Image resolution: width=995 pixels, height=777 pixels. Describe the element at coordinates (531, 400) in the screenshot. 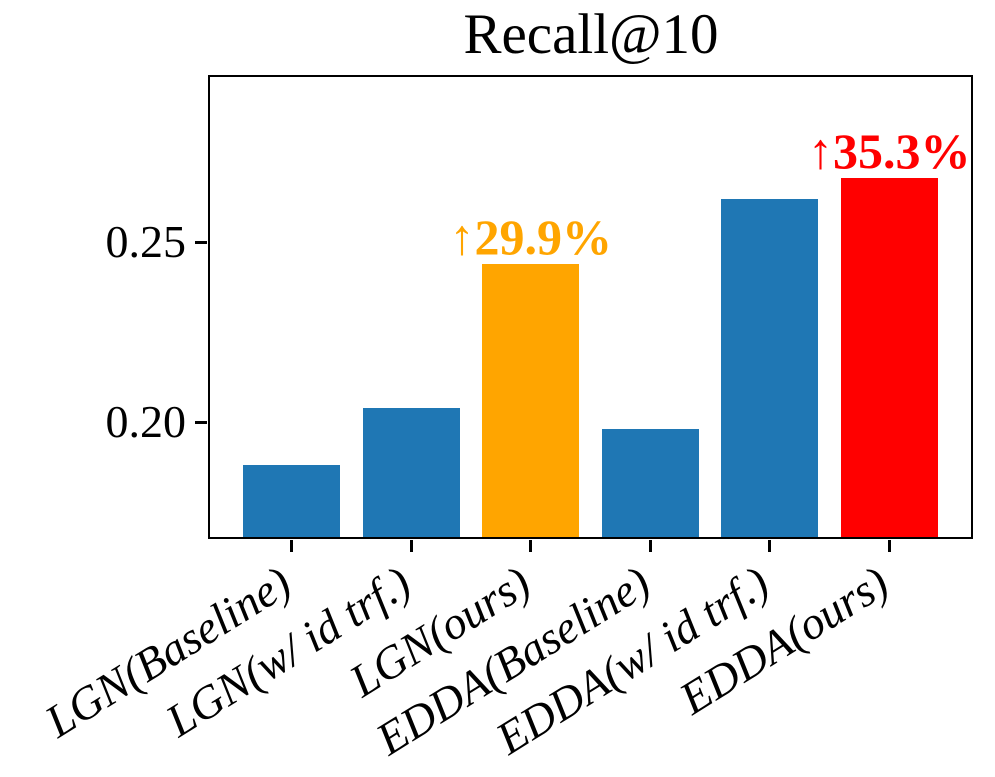

I see `bar-lgn-ours` at that location.